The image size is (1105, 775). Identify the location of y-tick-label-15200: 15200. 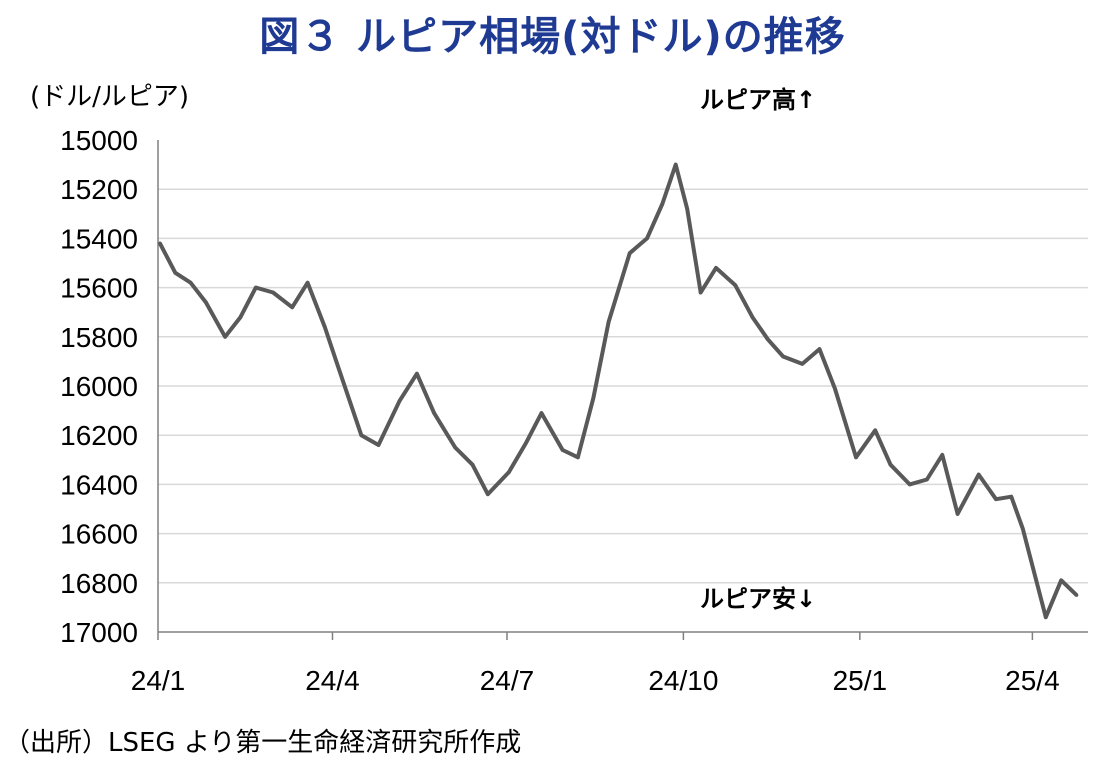
(99, 189).